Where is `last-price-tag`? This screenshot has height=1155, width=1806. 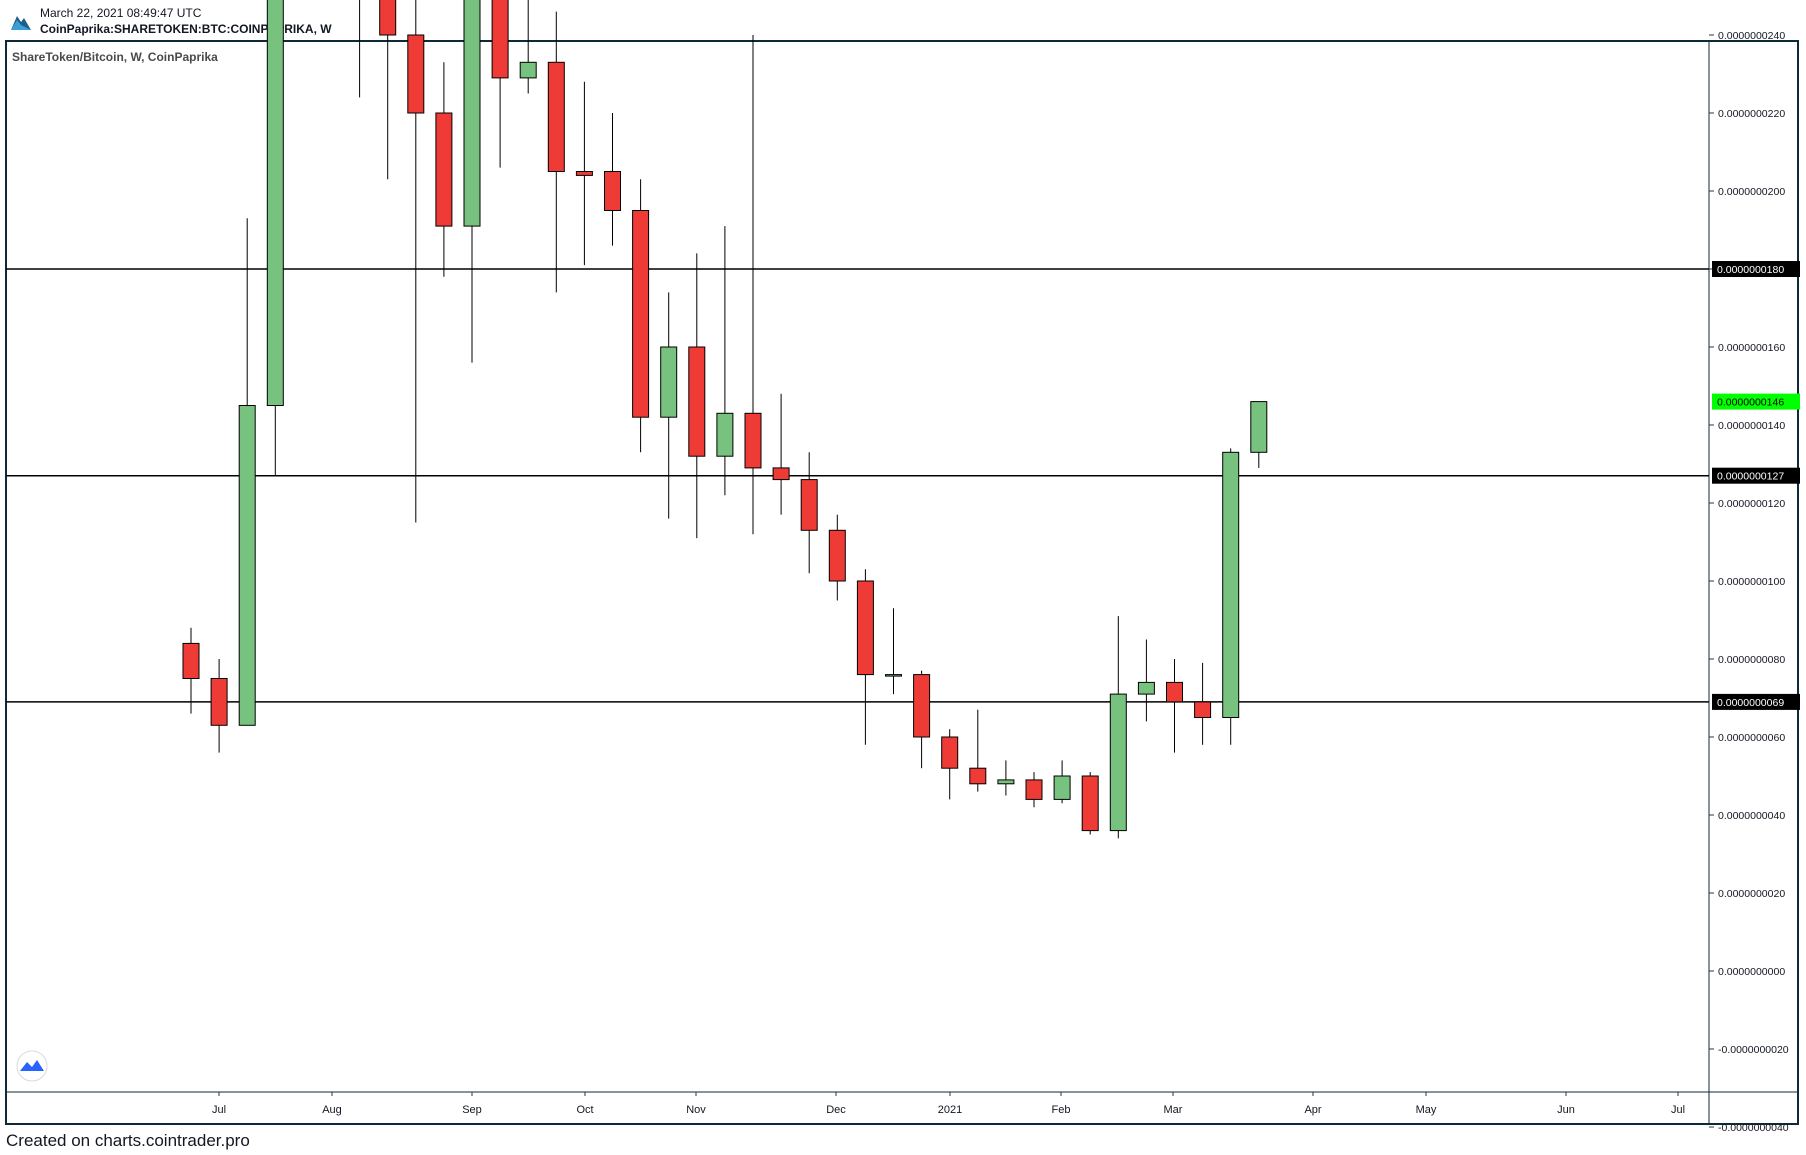
last-price-tag is located at coordinates (1756, 401).